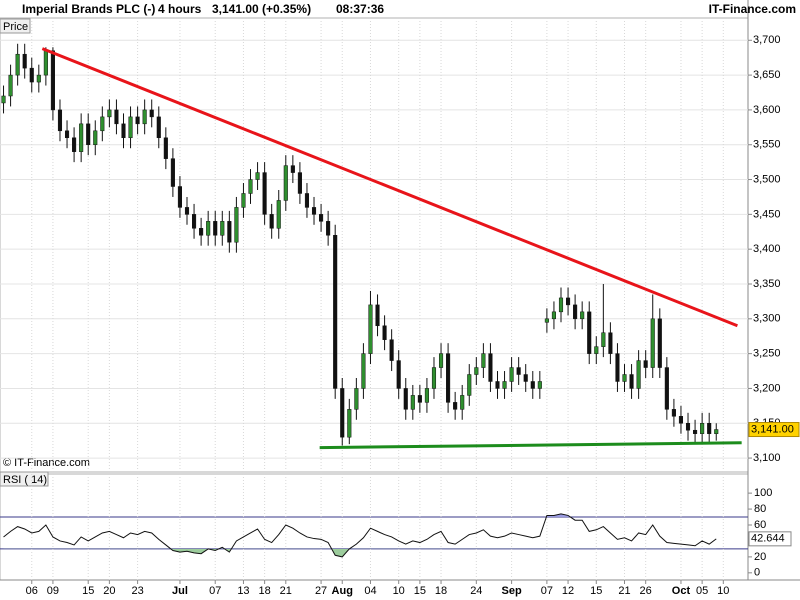 This screenshot has height=600, width=800. What do you see at coordinates (767, 284) in the screenshot?
I see `y-tick-label: 3,350` at bounding box center [767, 284].